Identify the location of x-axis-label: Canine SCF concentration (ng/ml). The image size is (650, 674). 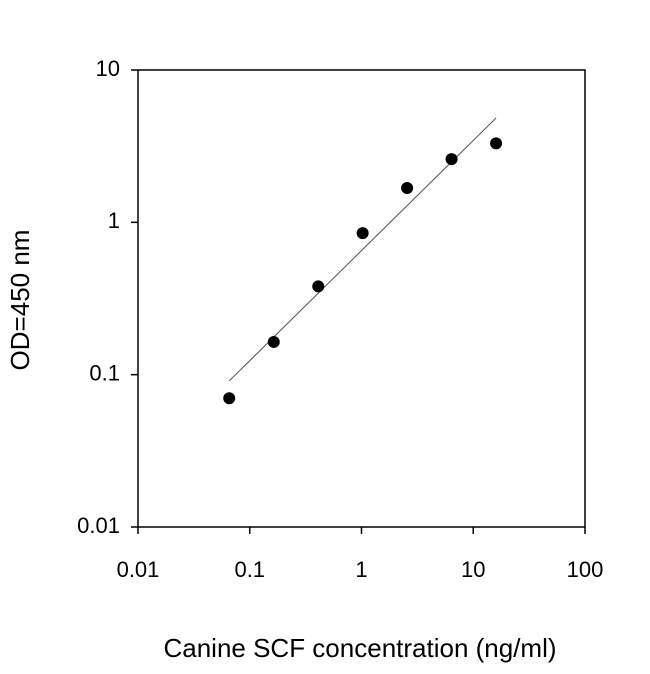
(359, 648).